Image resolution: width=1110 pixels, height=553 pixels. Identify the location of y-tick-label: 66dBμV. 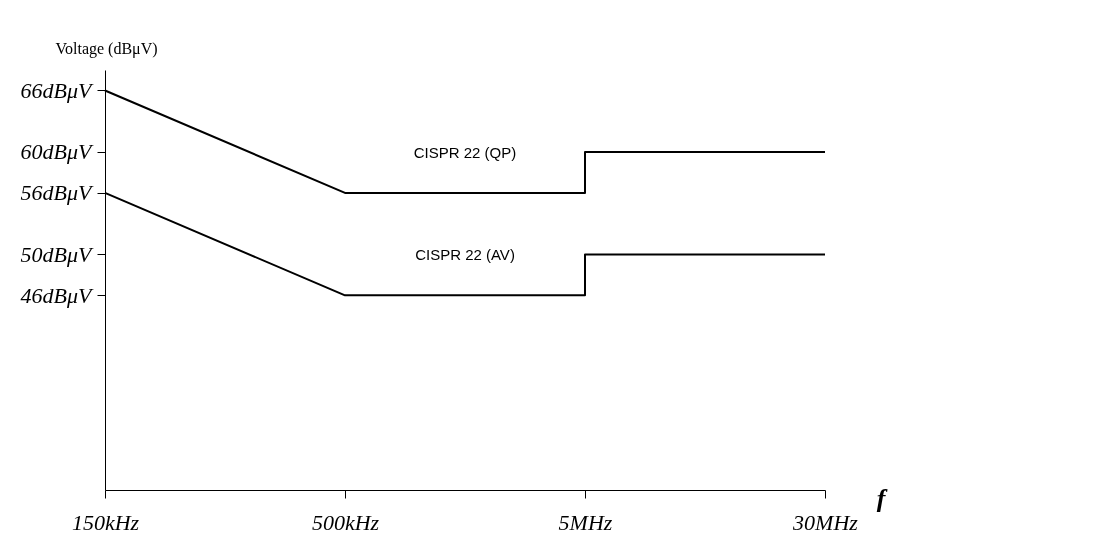
(57, 90).